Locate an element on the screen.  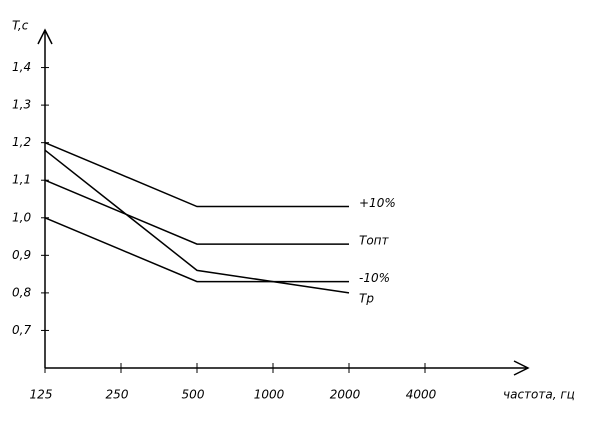
x-tick-label: 1000 is located at coordinates (269, 395).